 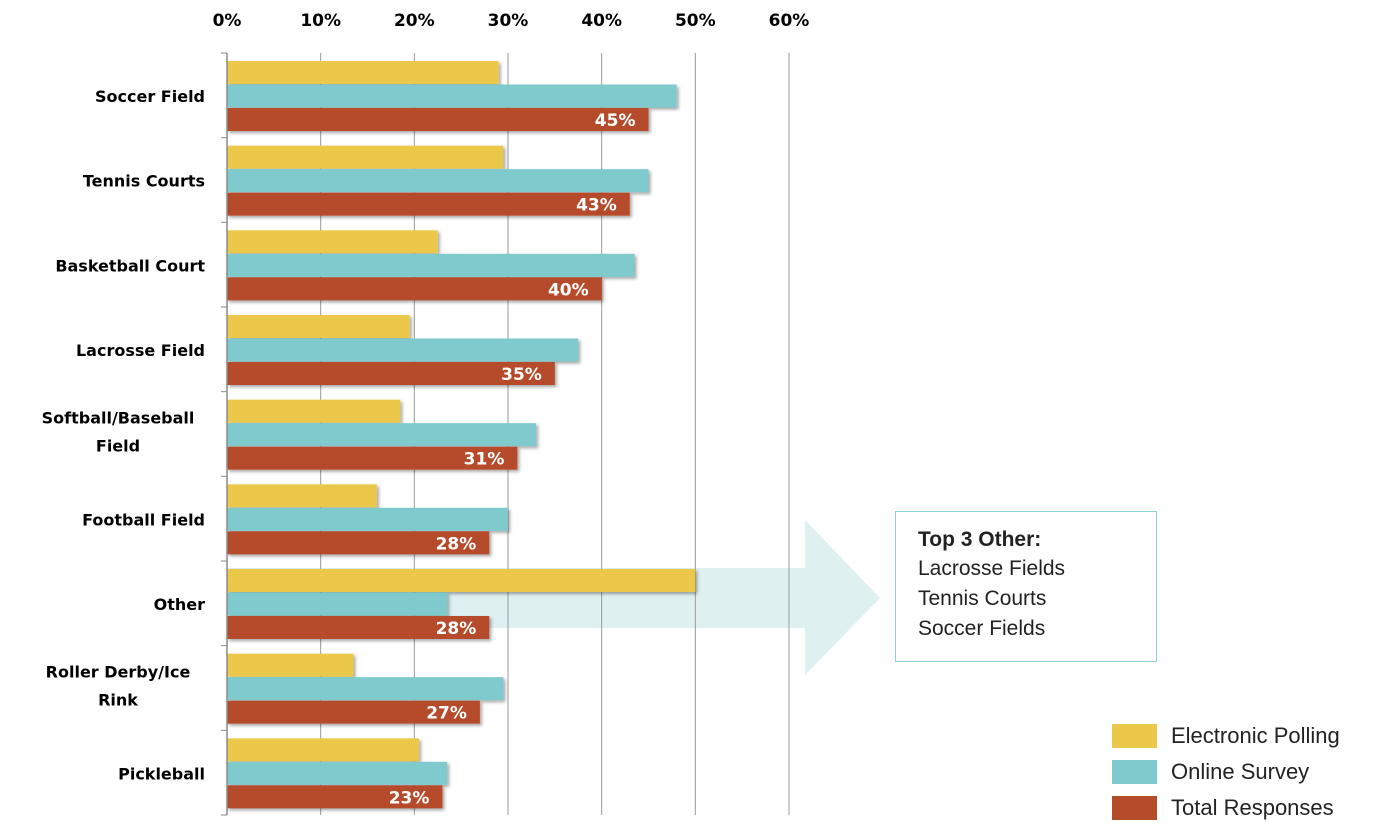 What do you see at coordinates (118, 432) in the screenshot?
I see `category-label: Softball/Baseball Field` at bounding box center [118, 432].